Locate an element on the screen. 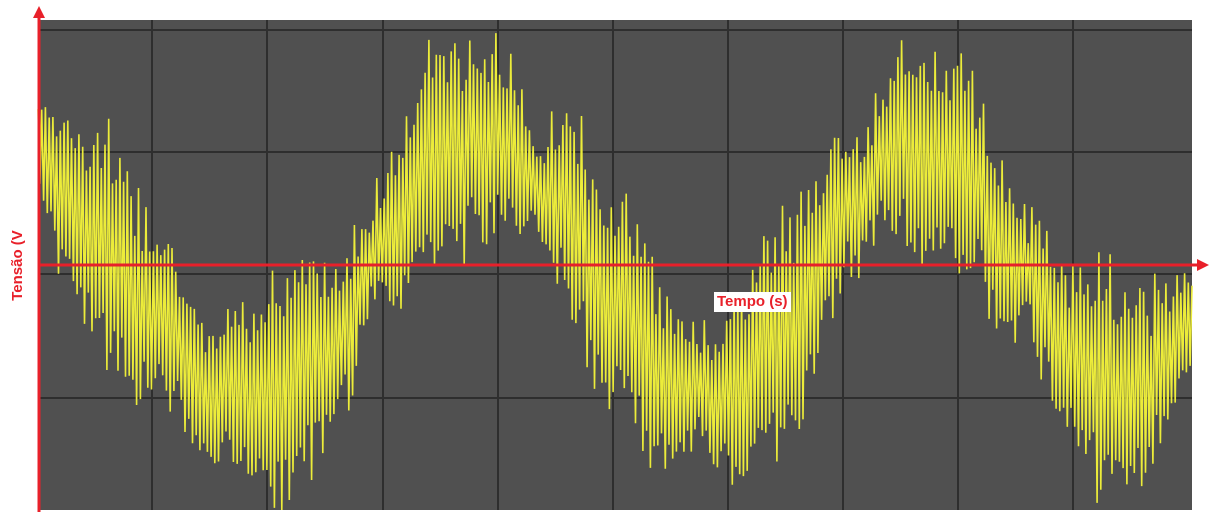 The width and height of the screenshot is (1211, 514). y-axis-arrowhead is located at coordinates (39, 12).